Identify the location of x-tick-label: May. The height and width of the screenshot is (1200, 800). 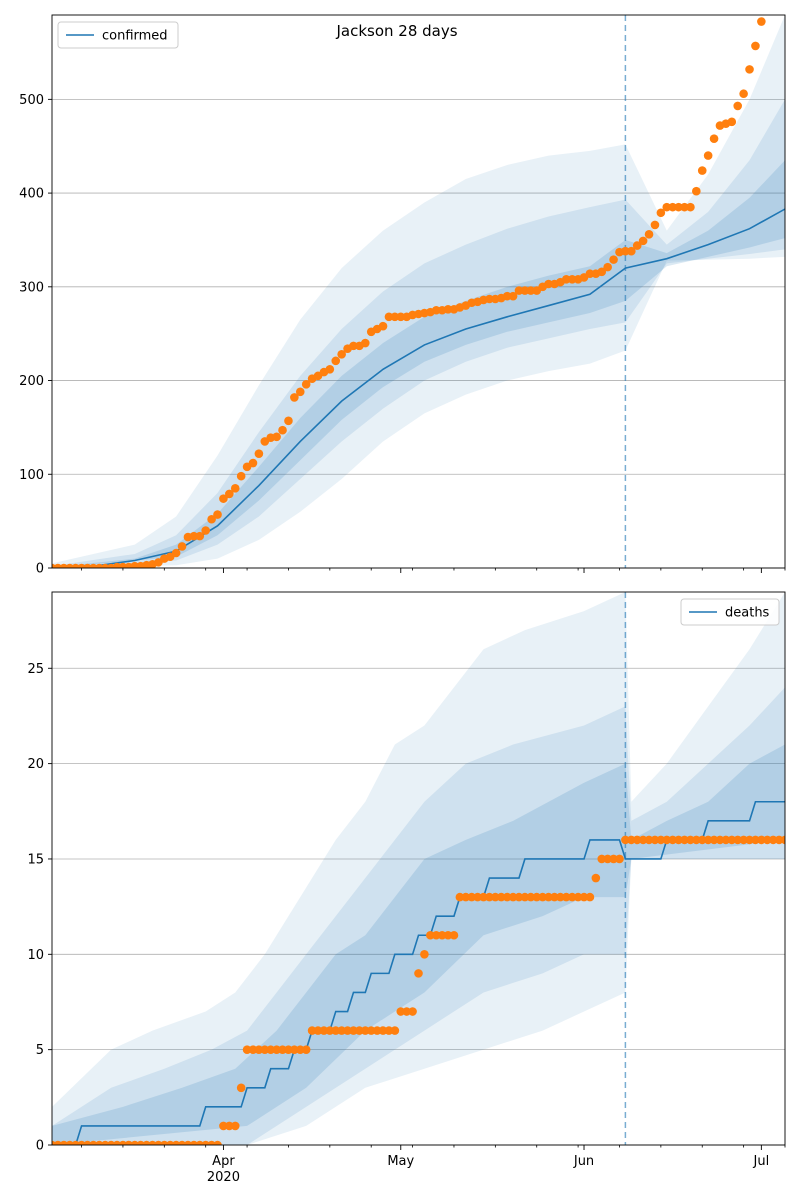
(400, 1161).